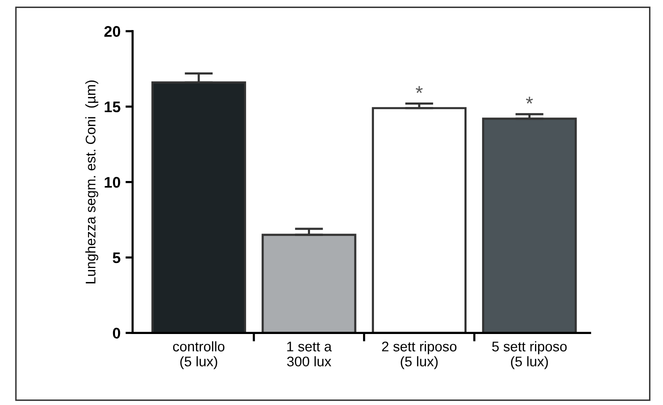 The width and height of the screenshot is (663, 405). What do you see at coordinates (529, 355) in the screenshot?
I see `x-tick-label: 5 sett riposo (5 lux)` at bounding box center [529, 355].